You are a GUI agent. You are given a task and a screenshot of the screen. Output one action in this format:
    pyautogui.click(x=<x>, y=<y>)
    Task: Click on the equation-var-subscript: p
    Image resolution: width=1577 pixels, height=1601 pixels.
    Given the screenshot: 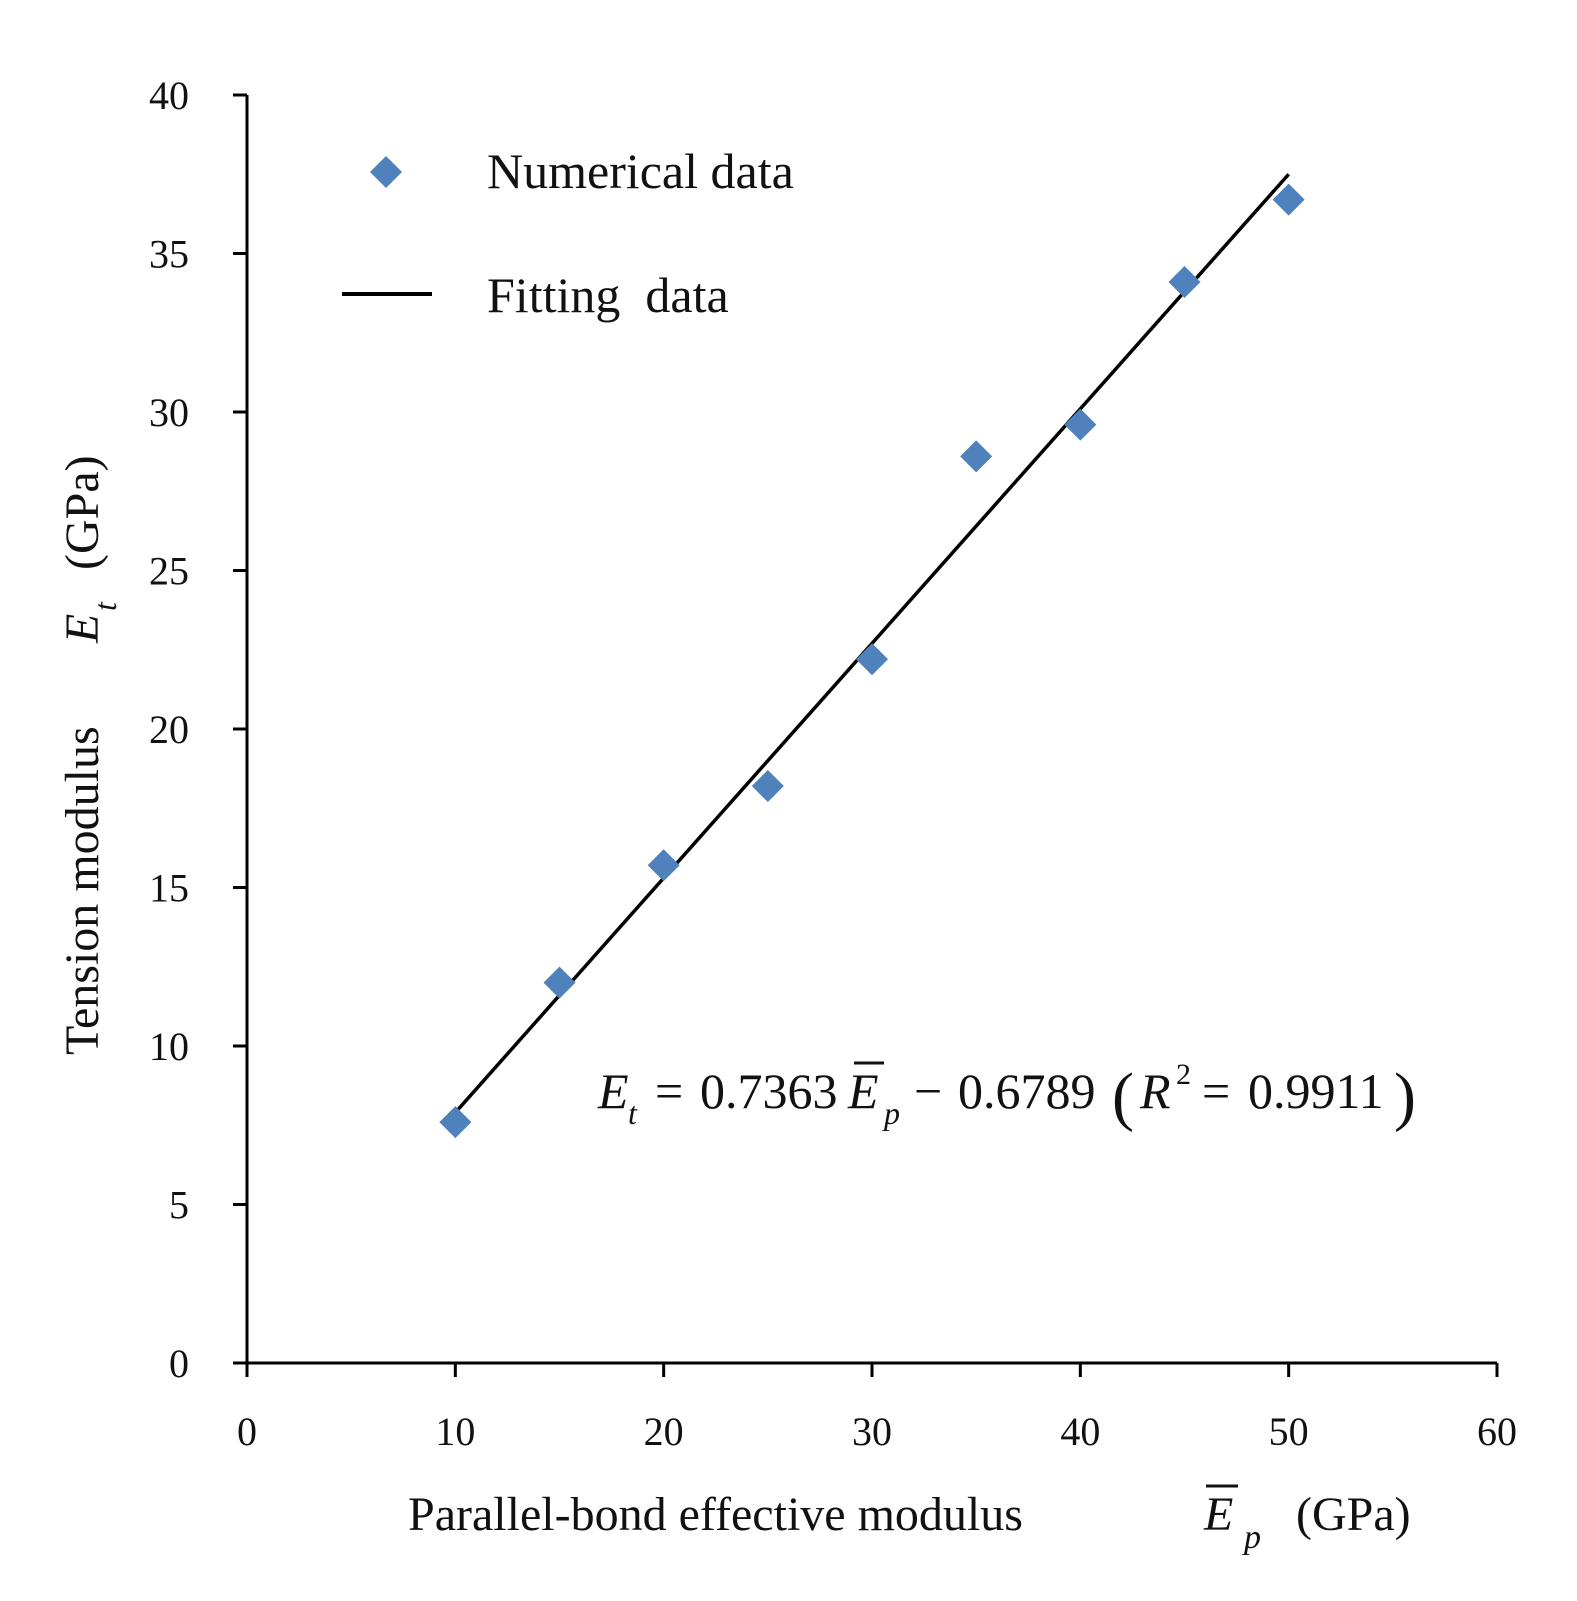 What is the action you would take?
    pyautogui.click(x=891, y=1113)
    